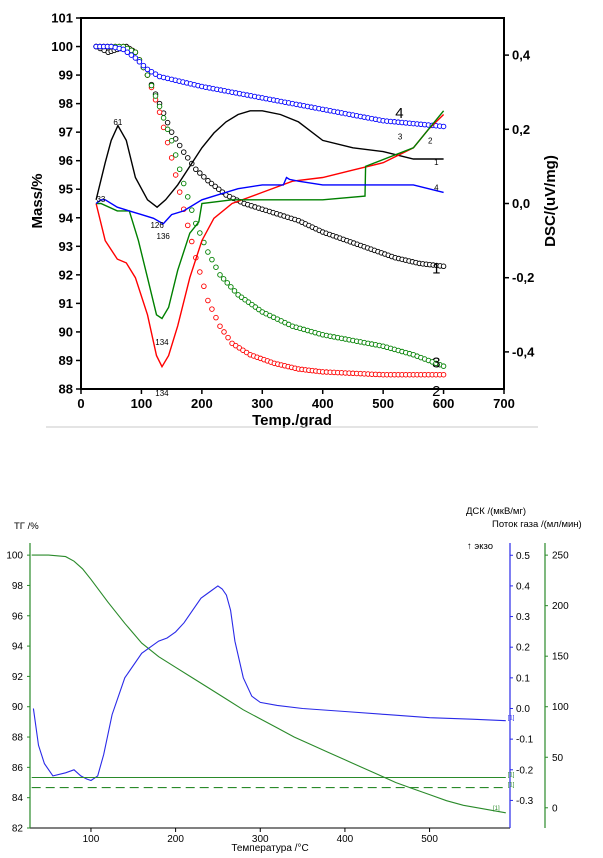  Describe the element at coordinates (157, 225) in the screenshot. I see `top-annotation-126: 126` at that location.